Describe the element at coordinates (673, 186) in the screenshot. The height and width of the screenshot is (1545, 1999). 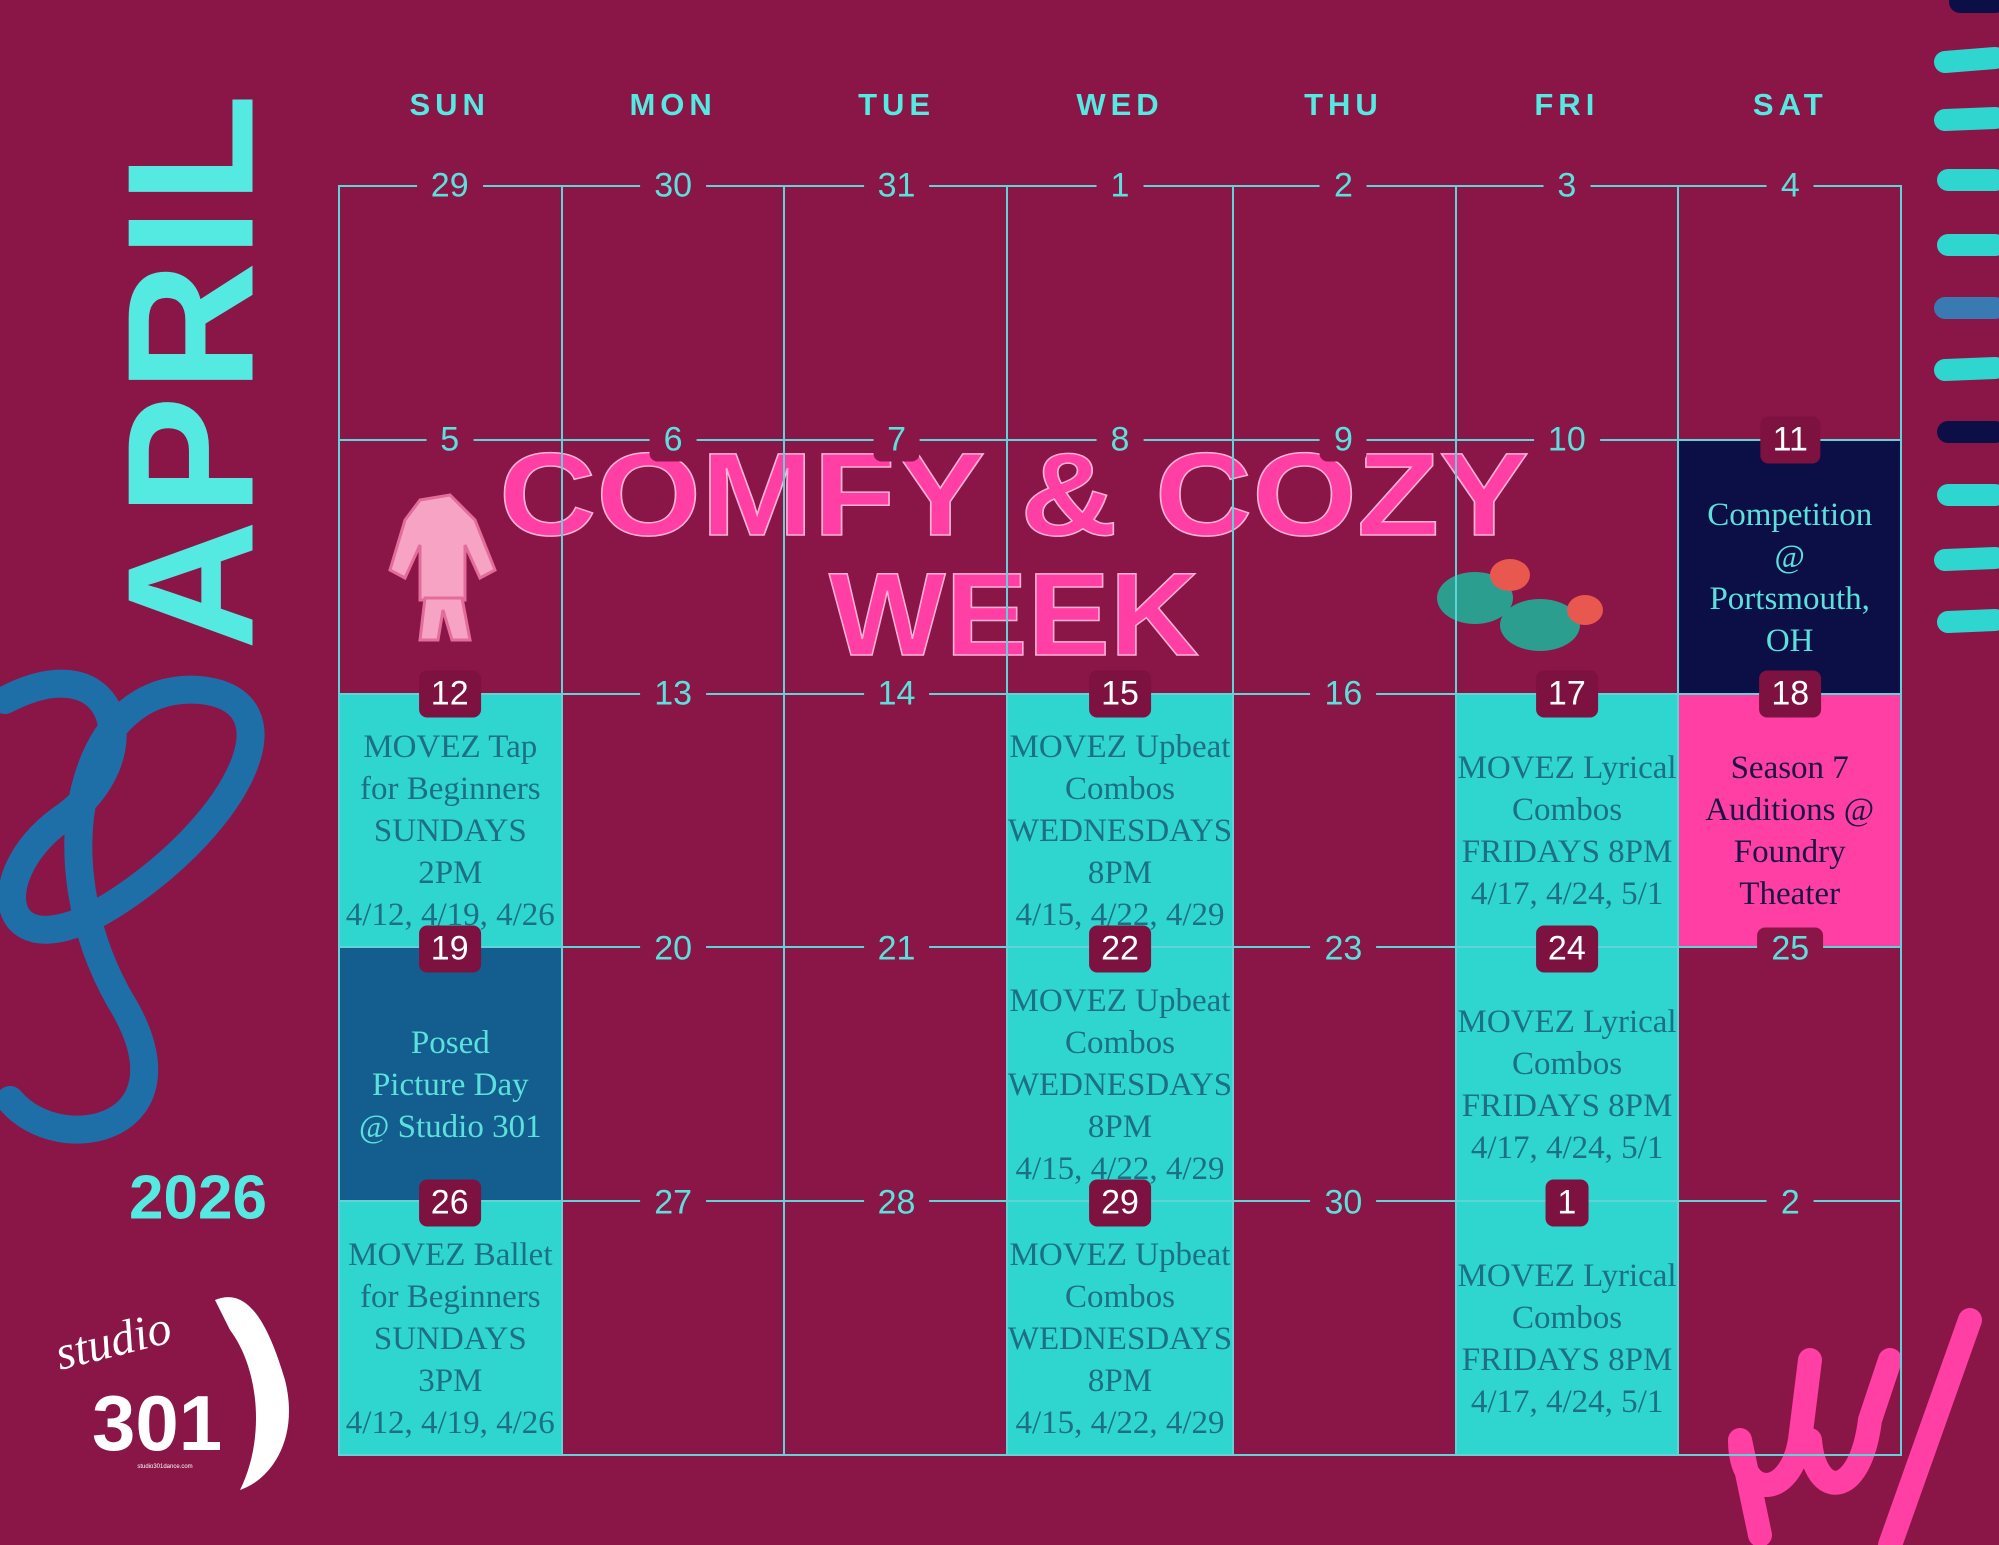
I see `day-number: 30` at that location.